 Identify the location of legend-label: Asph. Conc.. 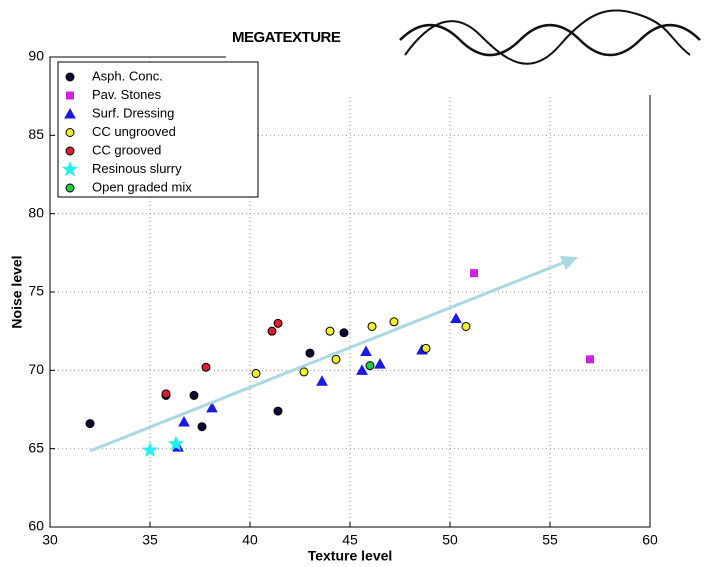
(127, 75).